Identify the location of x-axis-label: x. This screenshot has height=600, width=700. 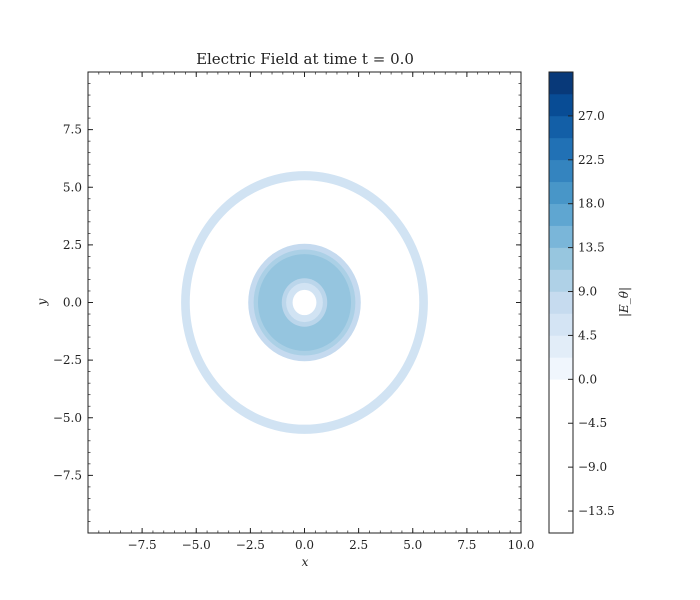
(305, 562).